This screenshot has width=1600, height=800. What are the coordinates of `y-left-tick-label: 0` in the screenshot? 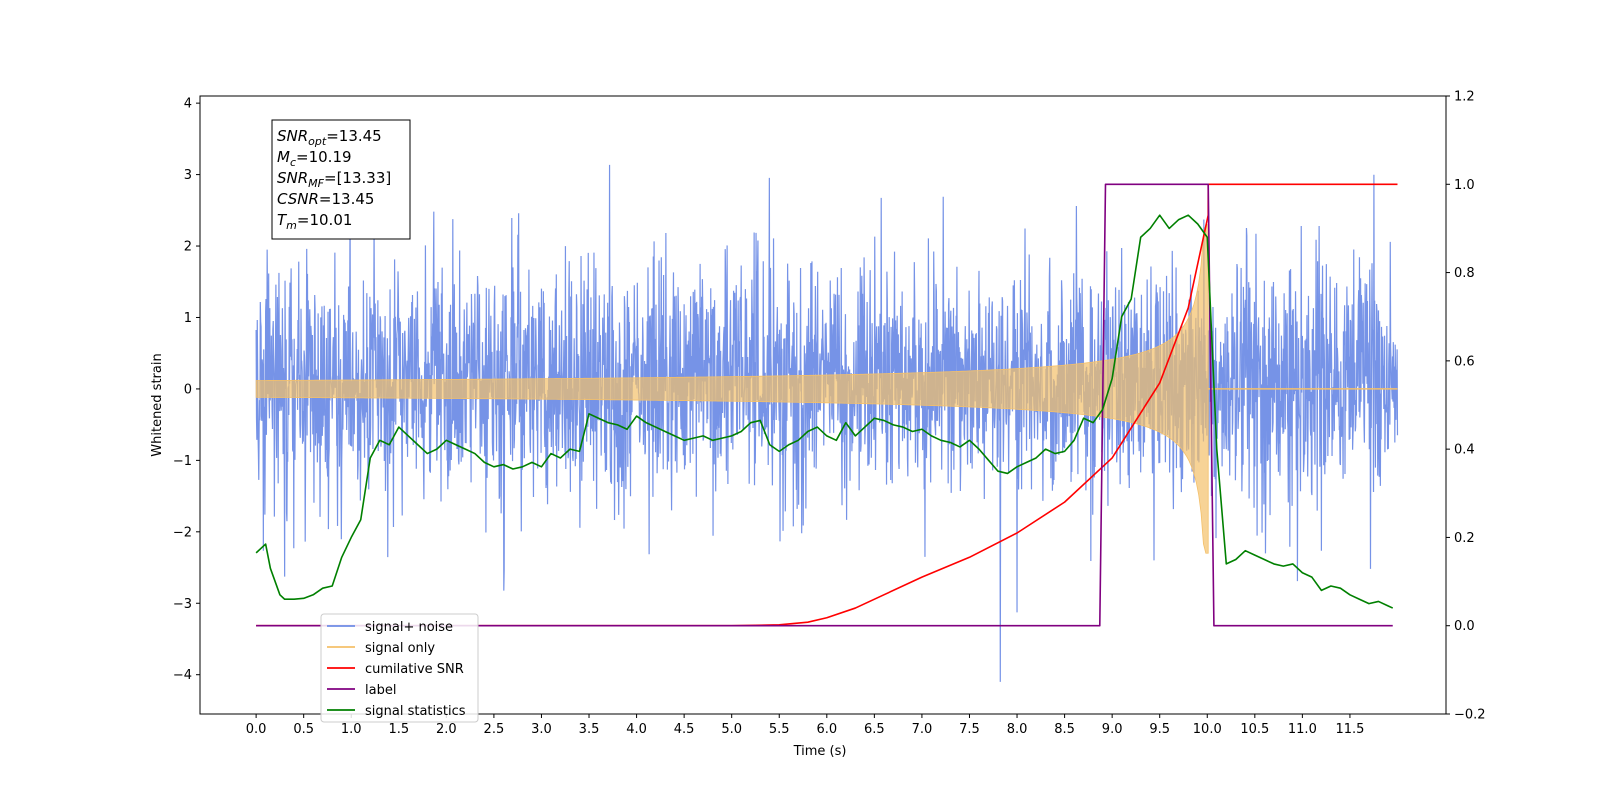 It's located at (188, 389).